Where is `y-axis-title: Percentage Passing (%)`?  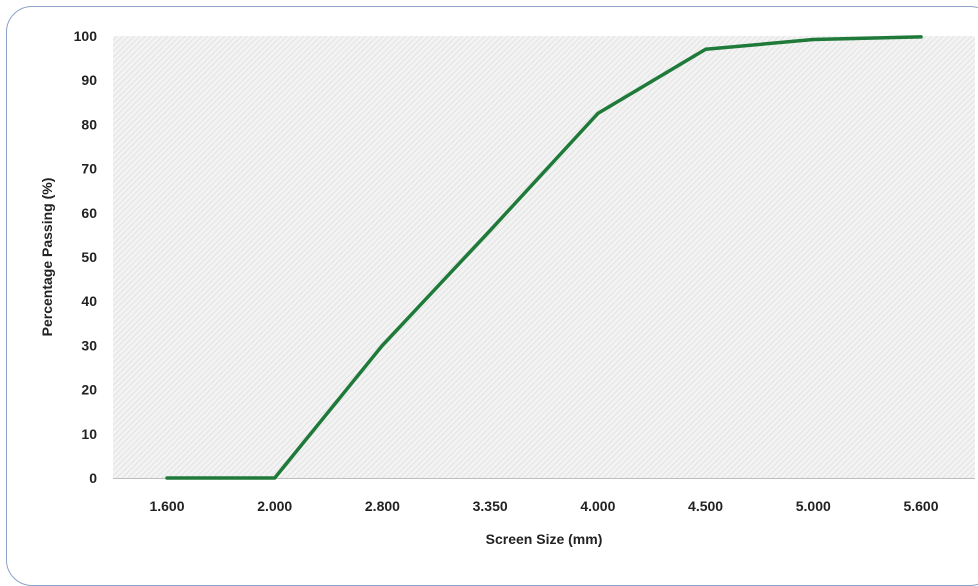
y-axis-title: Percentage Passing (%) is located at coordinates (47, 257).